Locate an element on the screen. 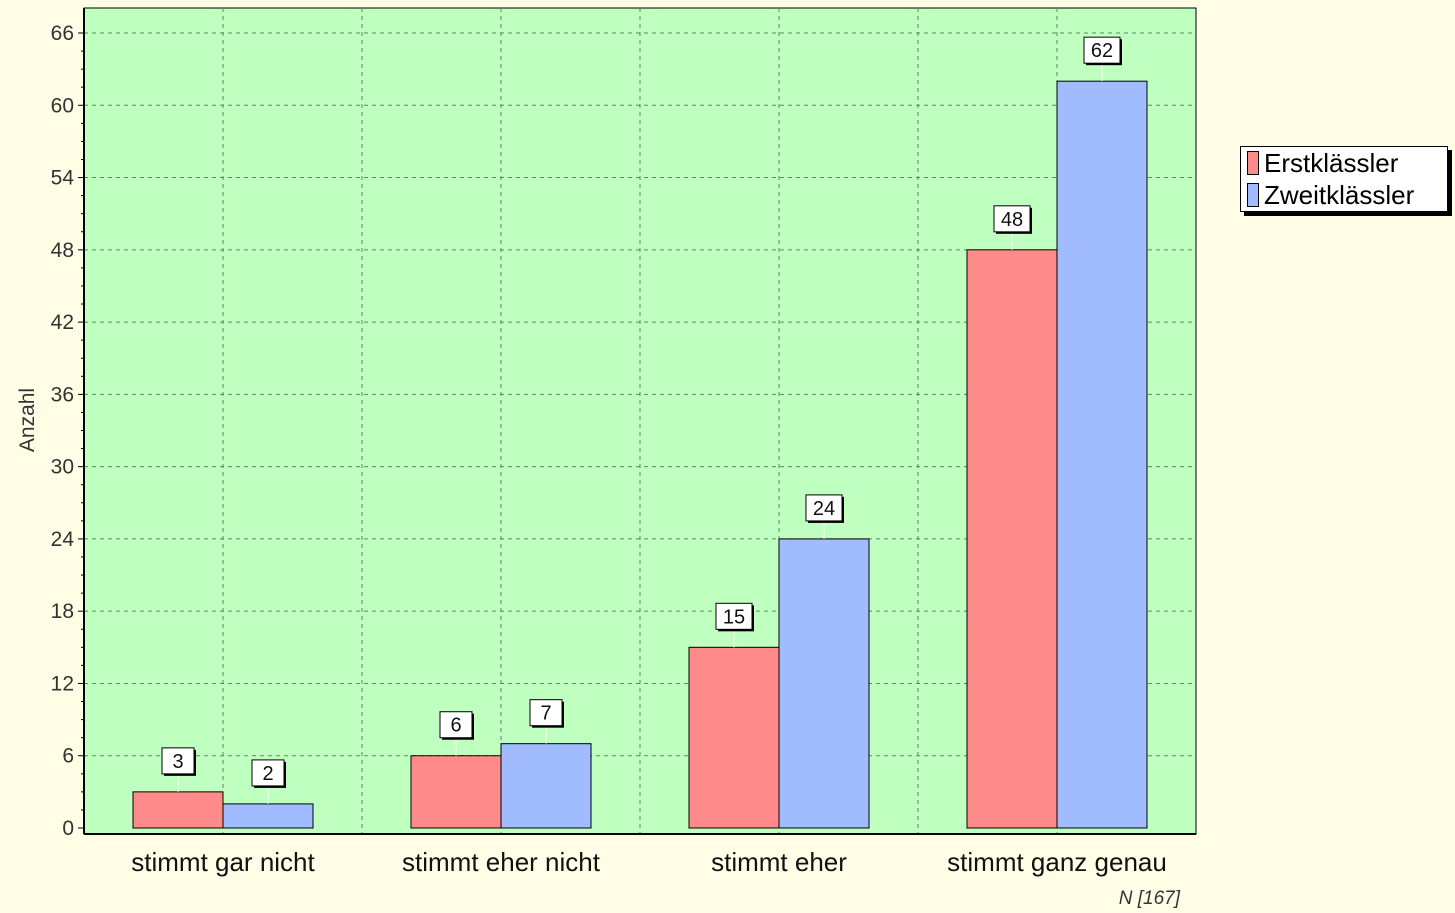 The image size is (1455, 913). y-tick-label: 18 is located at coordinates (62, 611).